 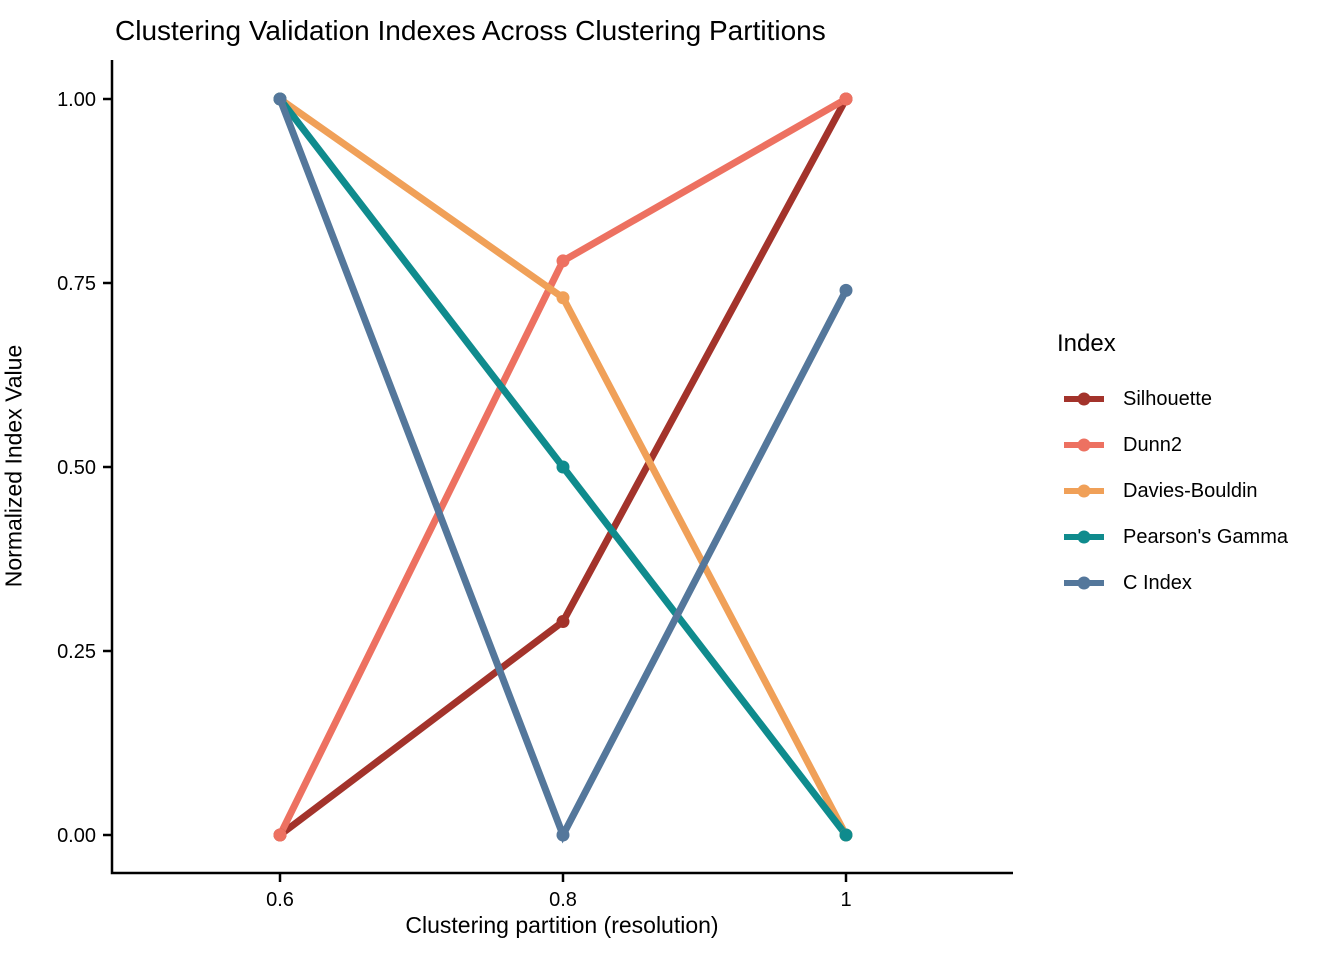 I want to click on y-tick-label: 0.25, so click(x=76, y=652).